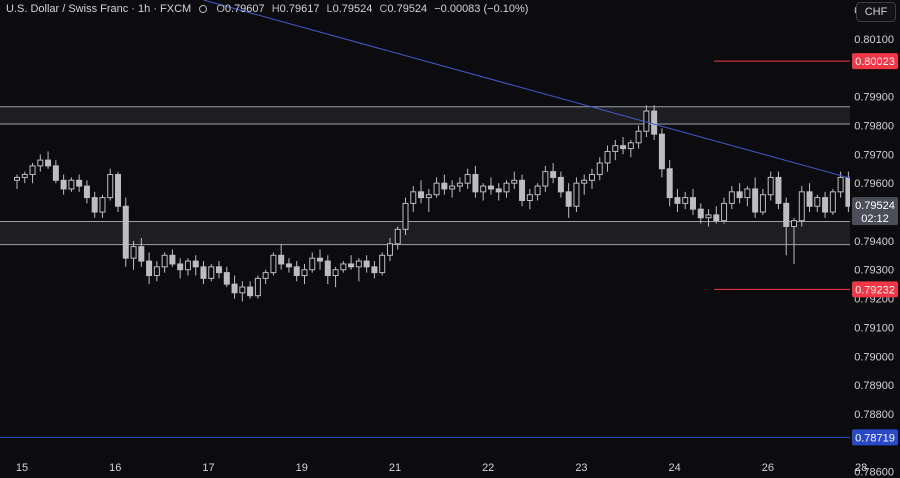 This screenshot has width=900, height=478. What do you see at coordinates (675, 468) in the screenshot?
I see `x-tick-label: 24` at bounding box center [675, 468].